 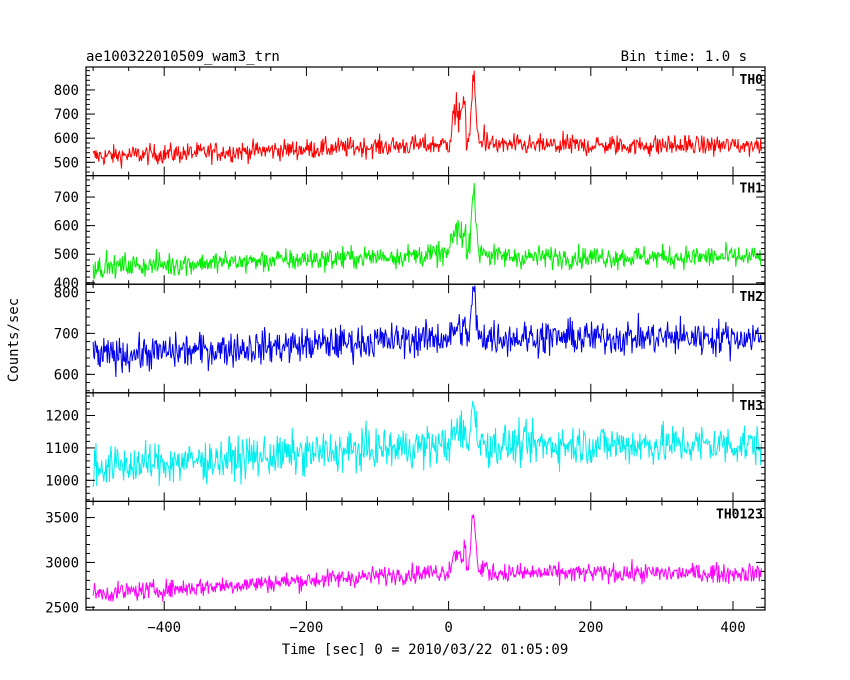 What do you see at coordinates (425, 650) in the screenshot?
I see `x-axis-label: Time [sec] 0 = 2010/03/22 01:05:09` at bounding box center [425, 650].